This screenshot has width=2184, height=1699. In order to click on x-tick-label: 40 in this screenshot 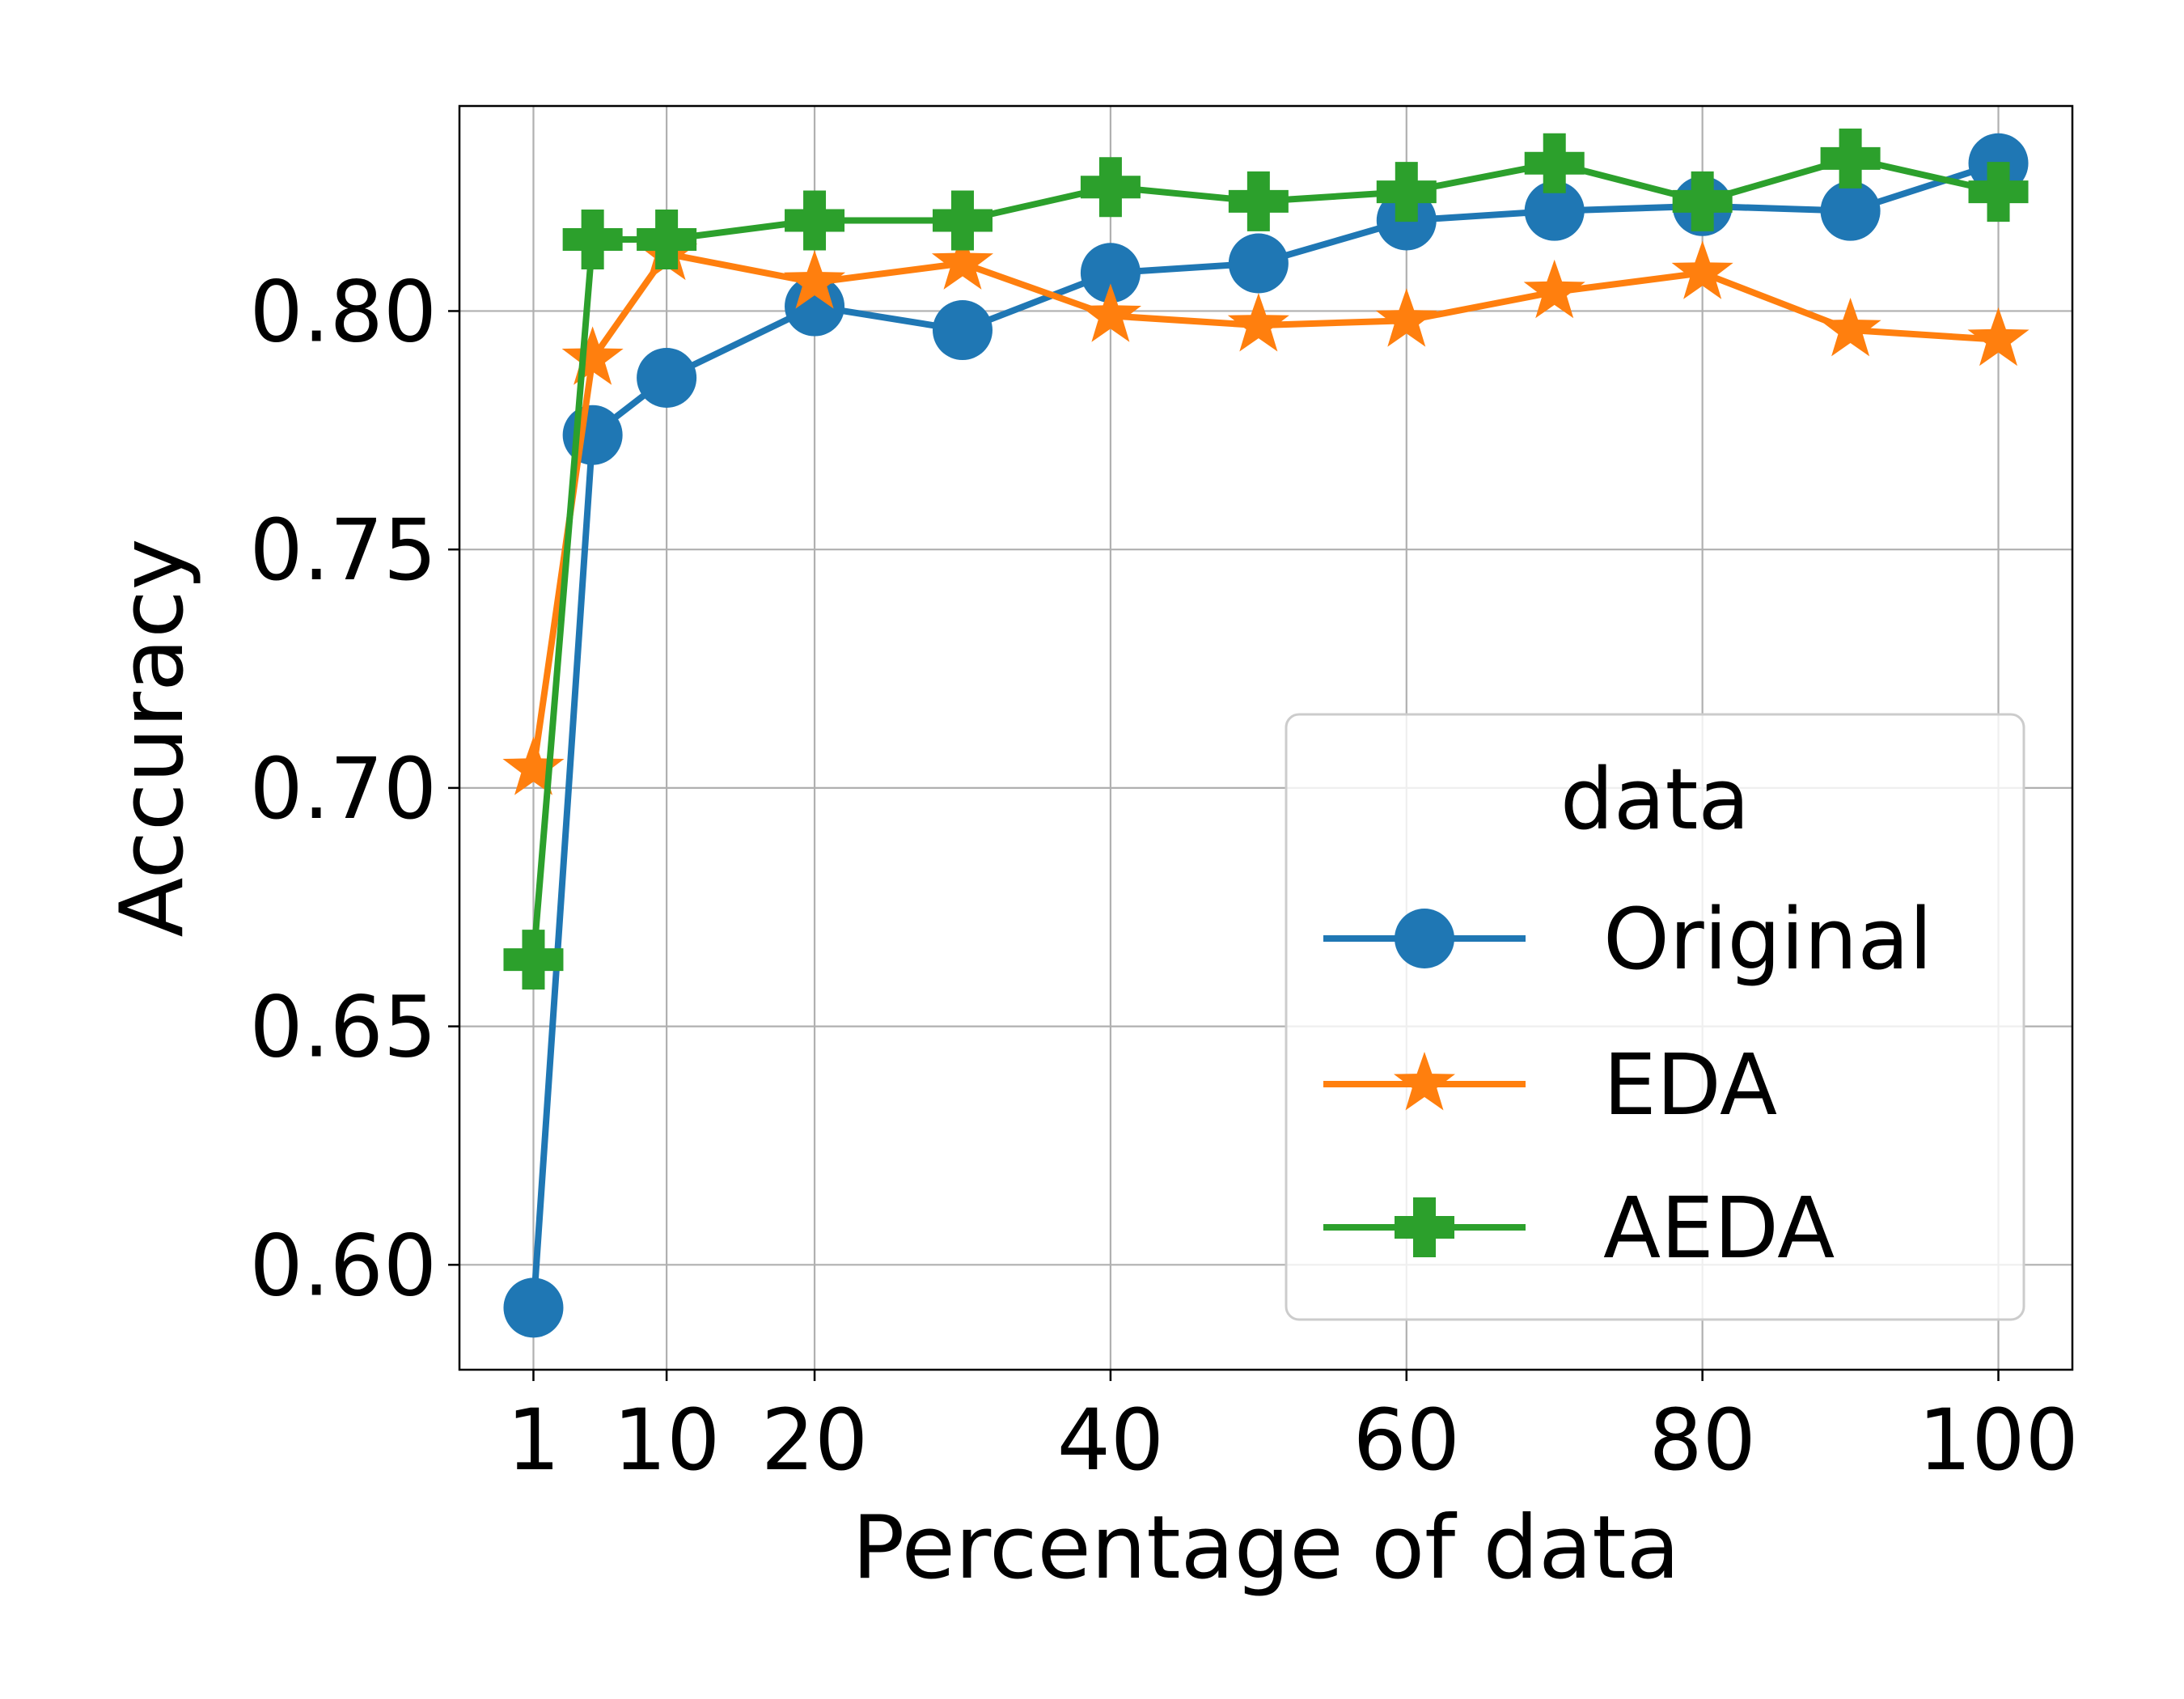, I will do `click(1110, 1440)`.